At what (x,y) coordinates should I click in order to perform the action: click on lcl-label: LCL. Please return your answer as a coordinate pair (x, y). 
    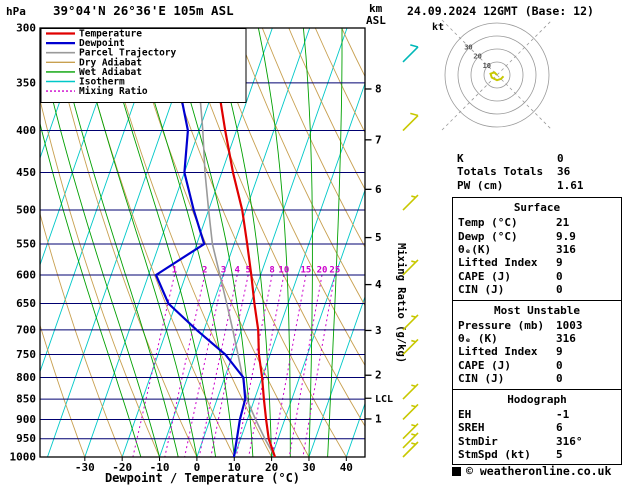
    Looking at the image, I should click on (384, 399).